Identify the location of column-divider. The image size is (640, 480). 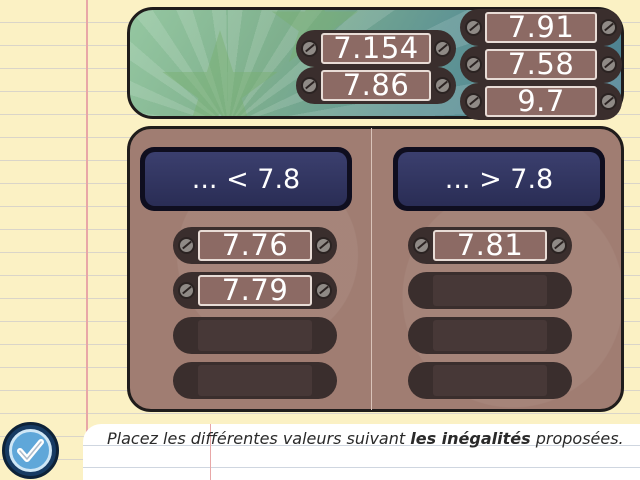
(371, 269).